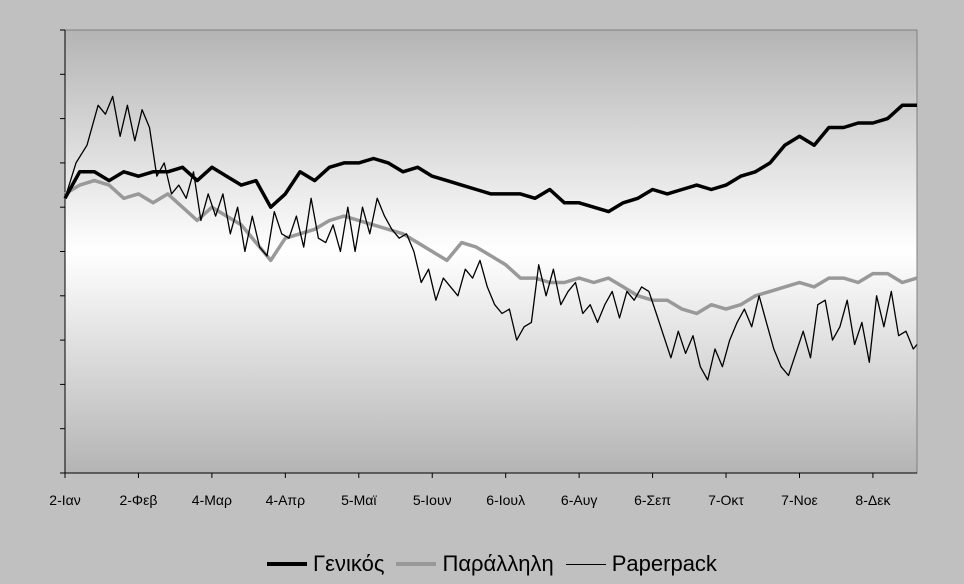  Describe the element at coordinates (138, 500) in the screenshot. I see `x-tick-label: 2-Φεβ` at that location.